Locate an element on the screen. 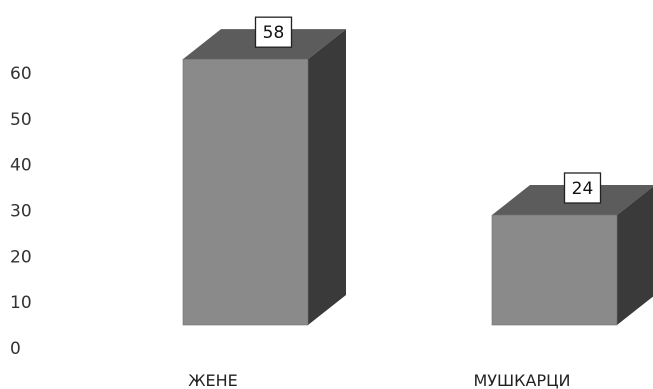  y-tick-label: 60 is located at coordinates (21, 74).